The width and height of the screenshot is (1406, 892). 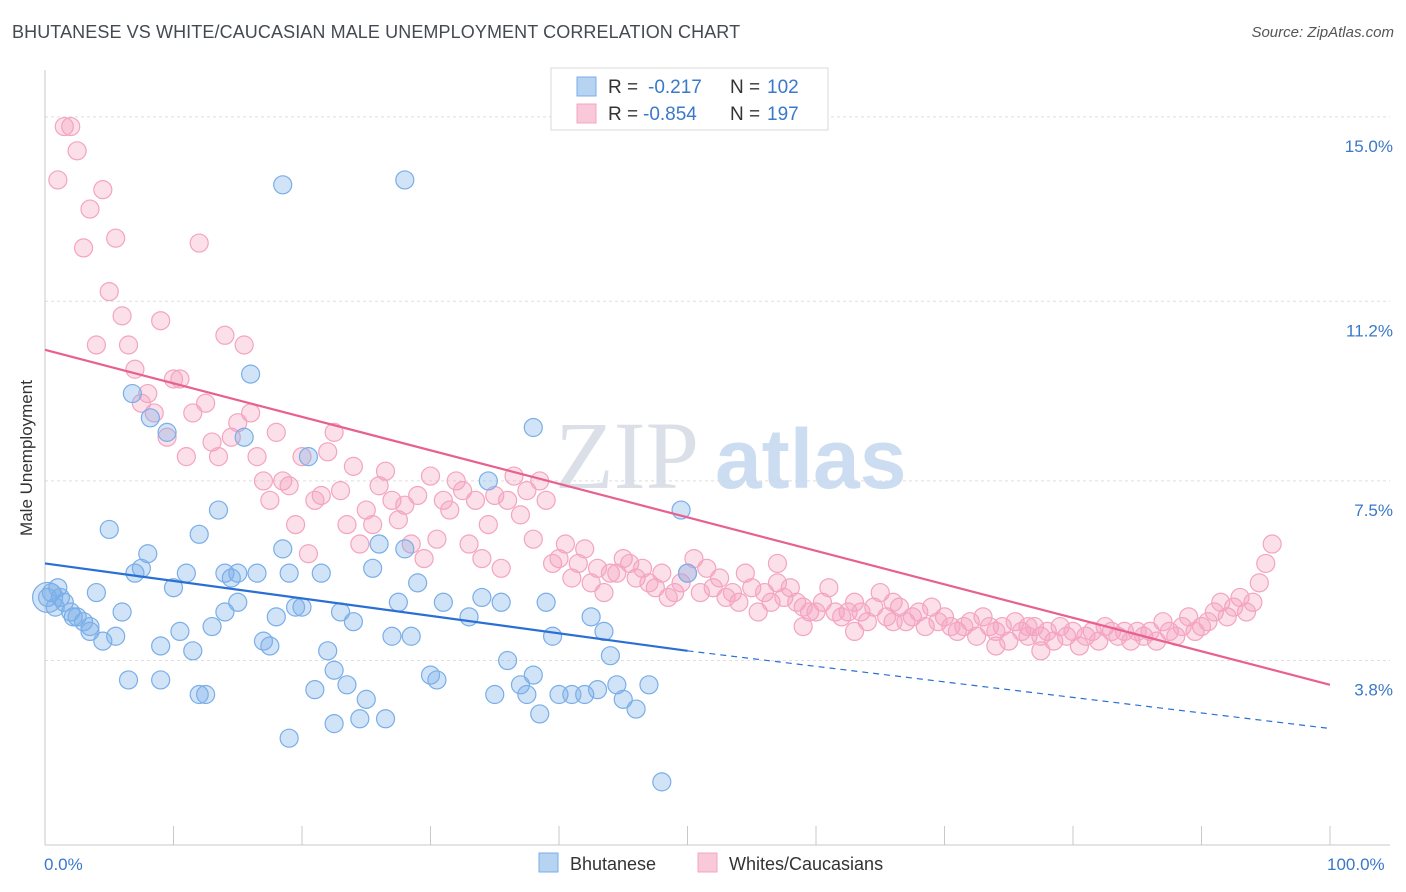 I want to click on legend-r-label-2: R =, so click(x=623, y=114).